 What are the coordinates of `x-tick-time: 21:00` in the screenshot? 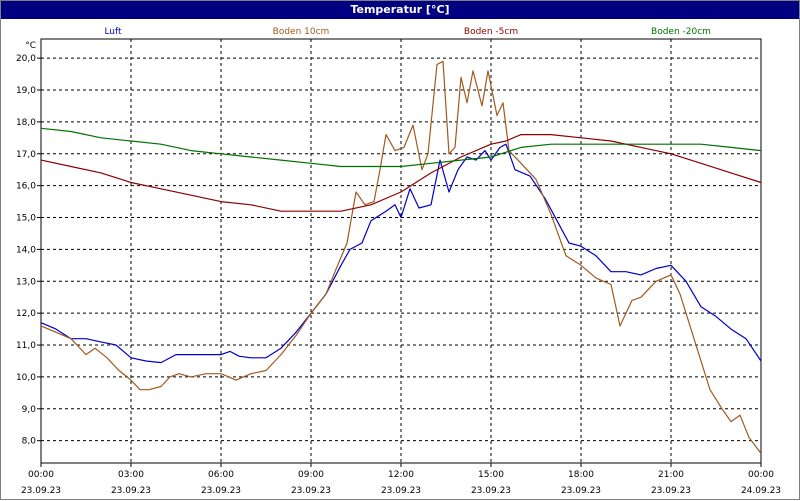 It's located at (671, 475).